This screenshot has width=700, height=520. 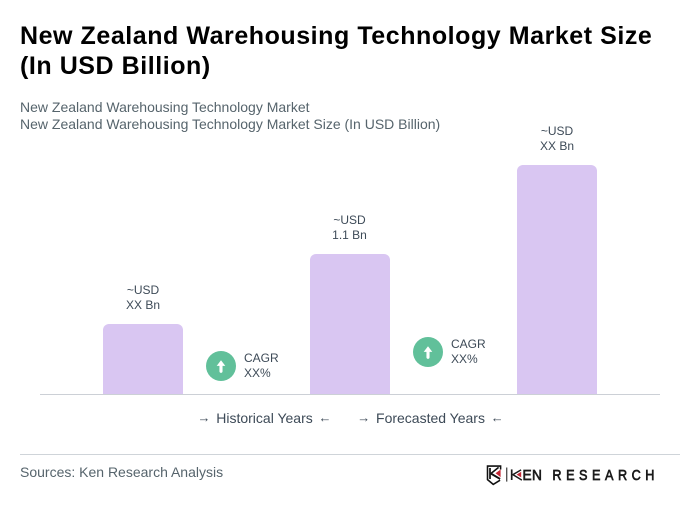 What do you see at coordinates (605, 475) in the screenshot?
I see `svg-text: RESEARCH` at bounding box center [605, 475].